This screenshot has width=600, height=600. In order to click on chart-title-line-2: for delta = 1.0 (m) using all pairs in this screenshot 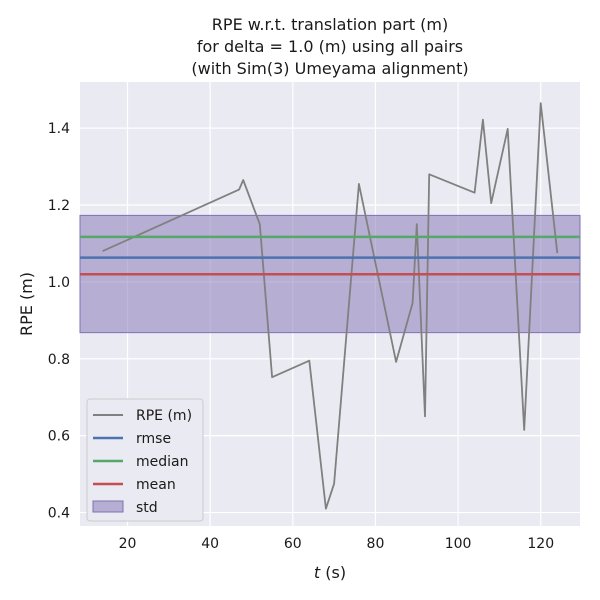, I will do `click(330, 46)`.